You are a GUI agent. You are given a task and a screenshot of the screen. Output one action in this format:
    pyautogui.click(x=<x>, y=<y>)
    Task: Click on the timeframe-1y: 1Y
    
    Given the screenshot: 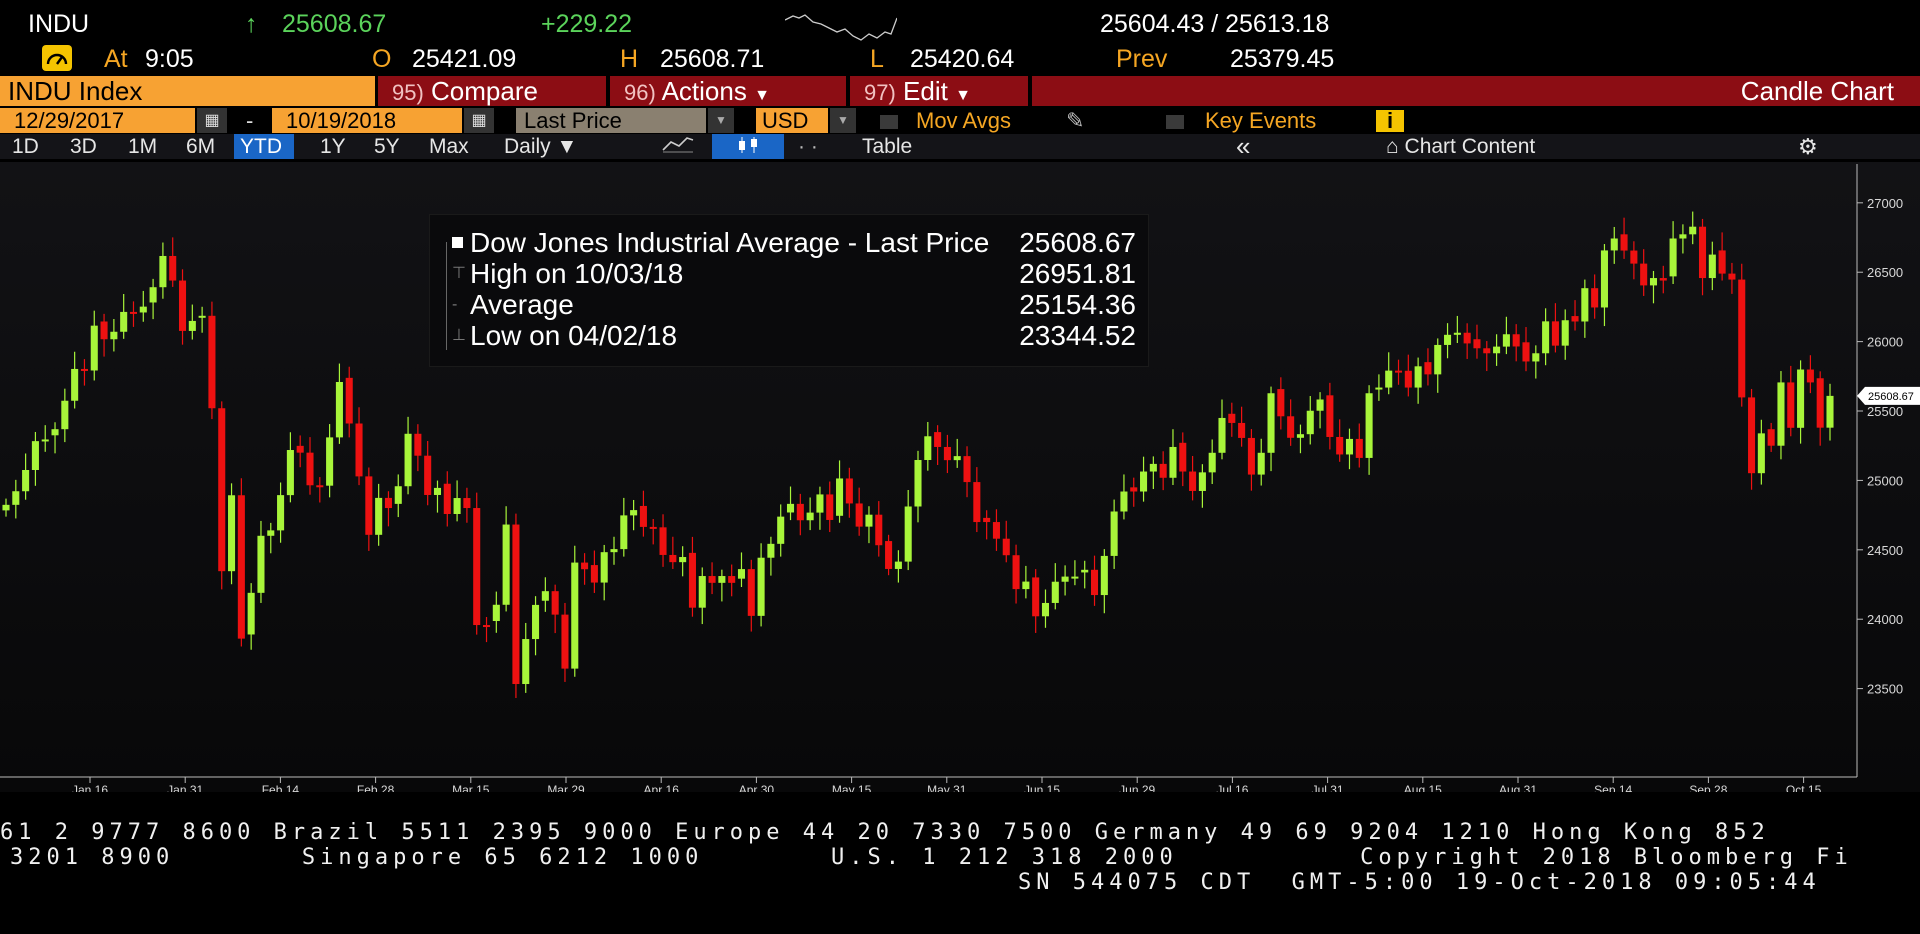 What is the action you would take?
    pyautogui.click(x=333, y=146)
    